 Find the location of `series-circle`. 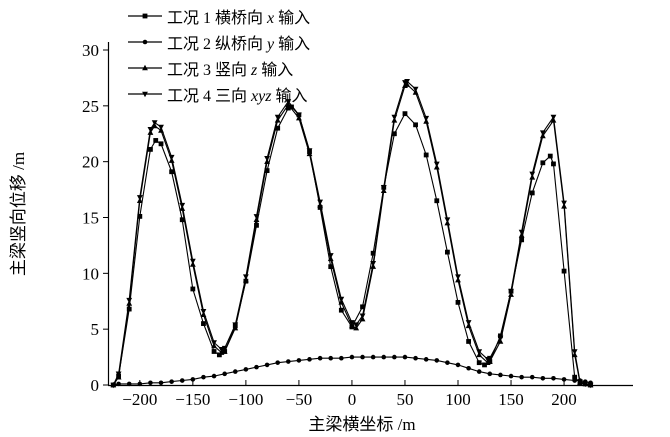

series-circle is located at coordinates (352, 371).